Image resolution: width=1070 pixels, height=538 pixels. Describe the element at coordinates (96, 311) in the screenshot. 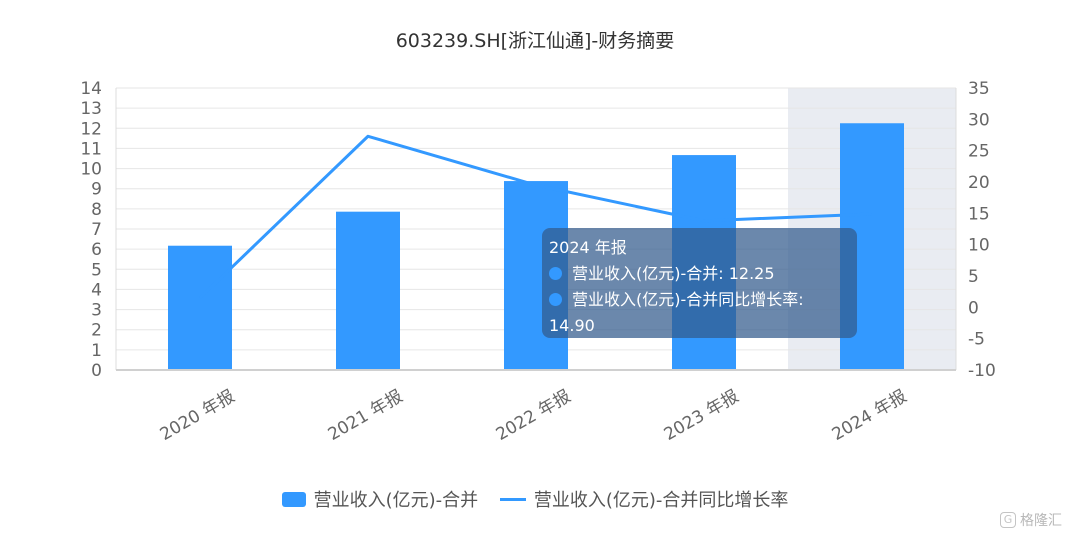

I see `left-tick-label: 3` at that location.